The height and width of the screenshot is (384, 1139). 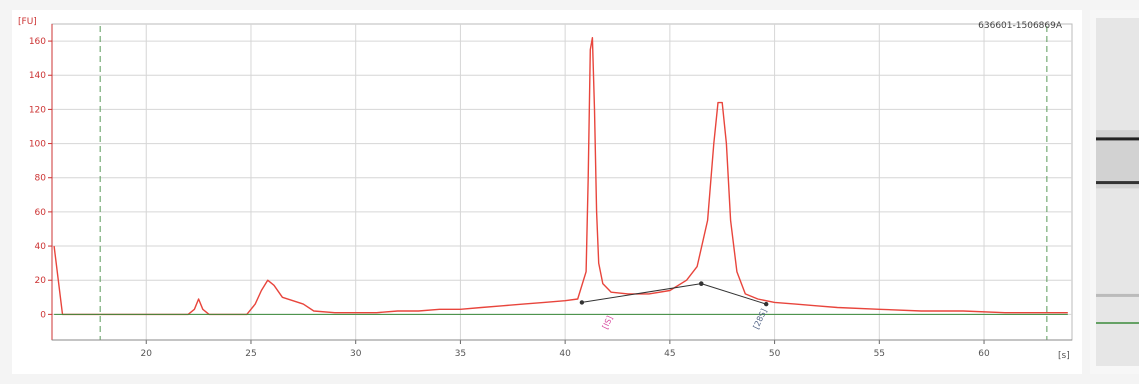 What do you see at coordinates (37, 145) in the screenshot?
I see `tick-label-y: 100` at bounding box center [37, 145].